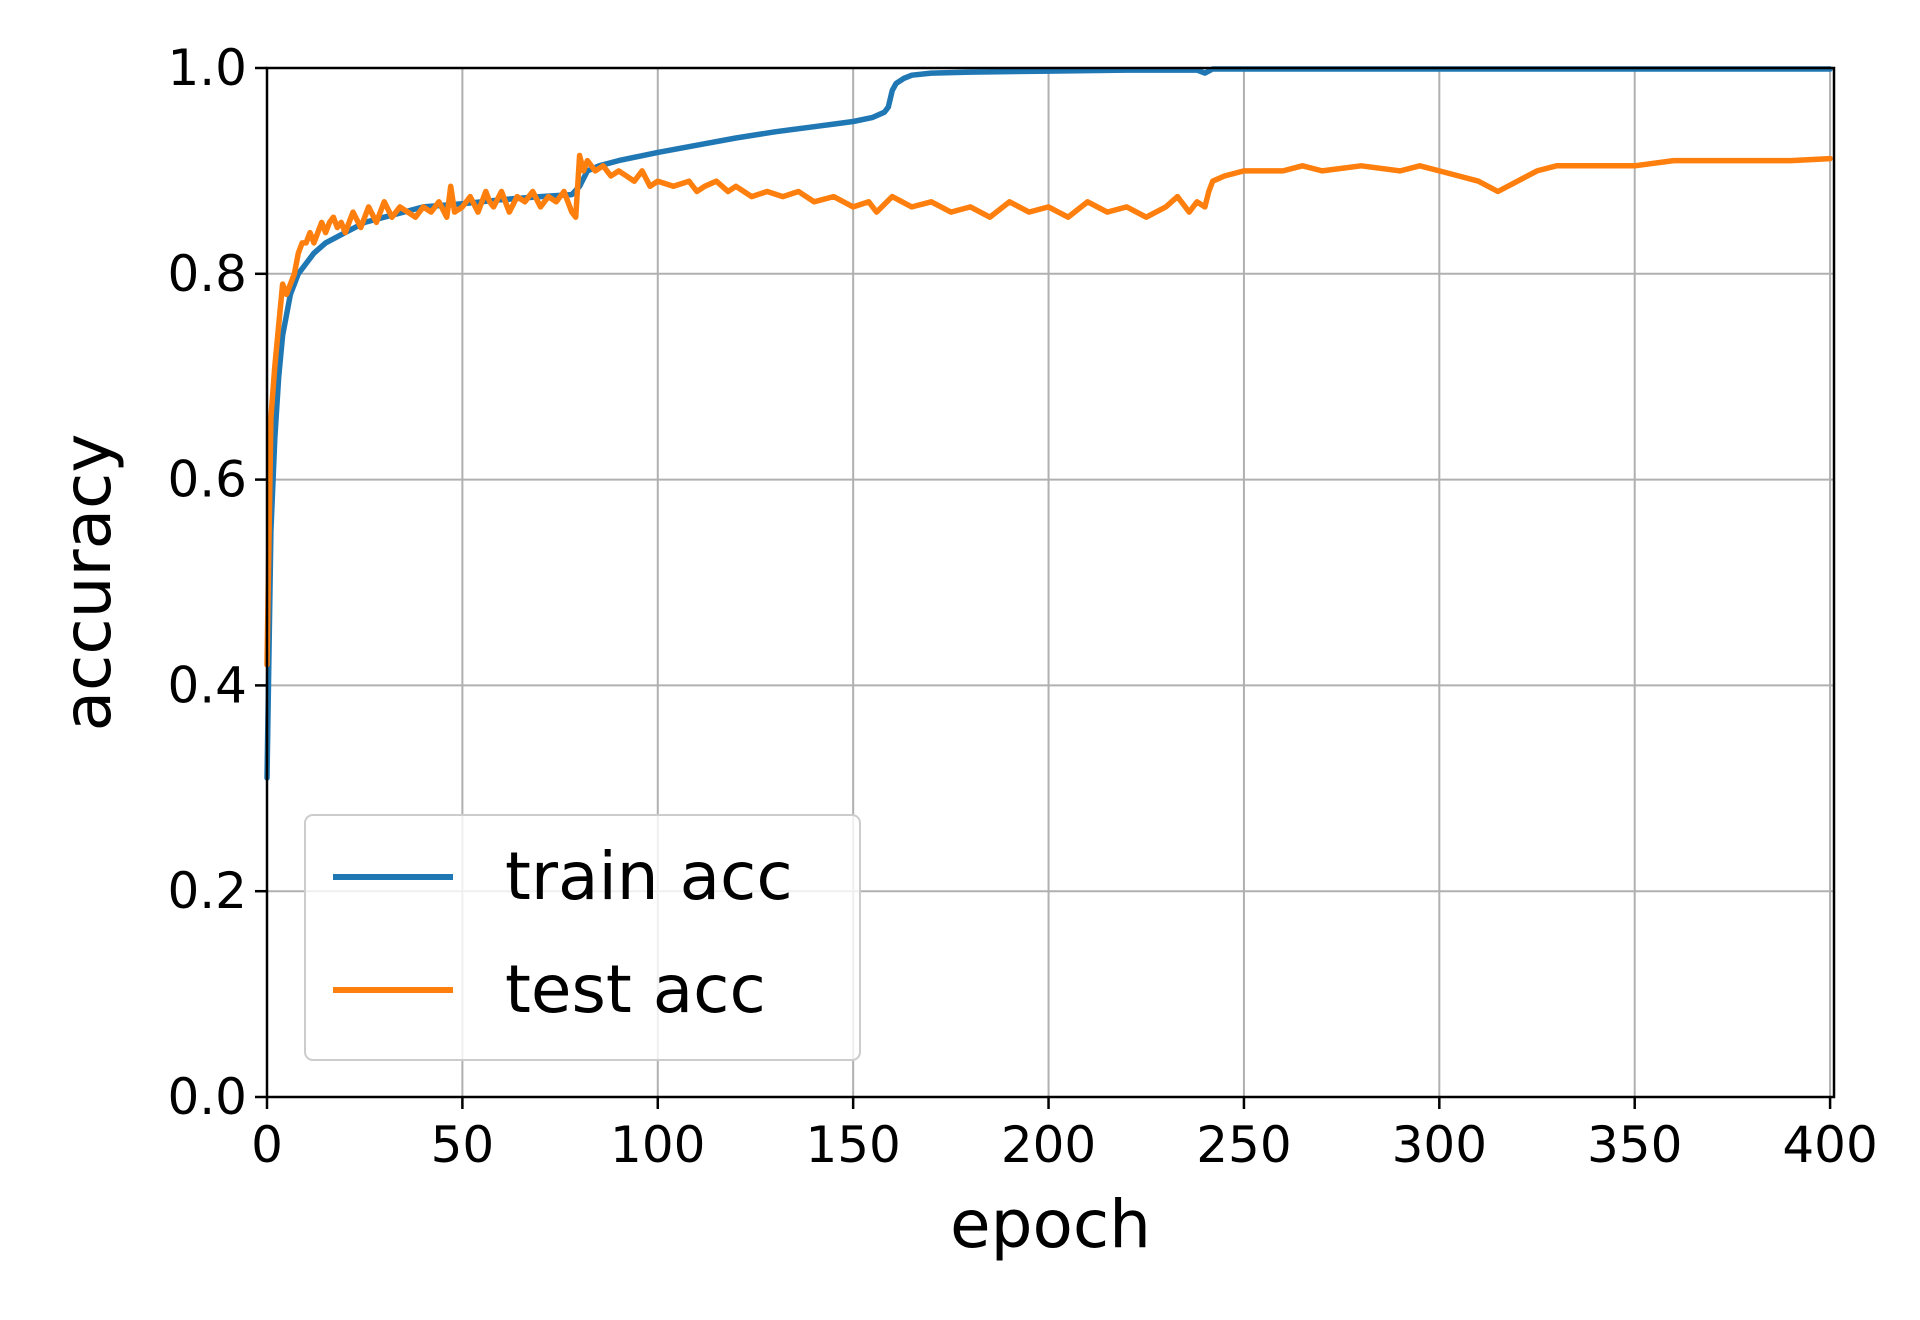 This screenshot has width=1920, height=1320. What do you see at coordinates (207, 274) in the screenshot?
I see `y-tick-label: 0.8` at bounding box center [207, 274].